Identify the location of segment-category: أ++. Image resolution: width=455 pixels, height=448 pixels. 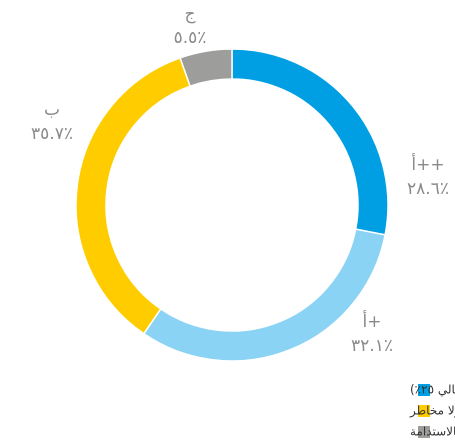
(427, 164).